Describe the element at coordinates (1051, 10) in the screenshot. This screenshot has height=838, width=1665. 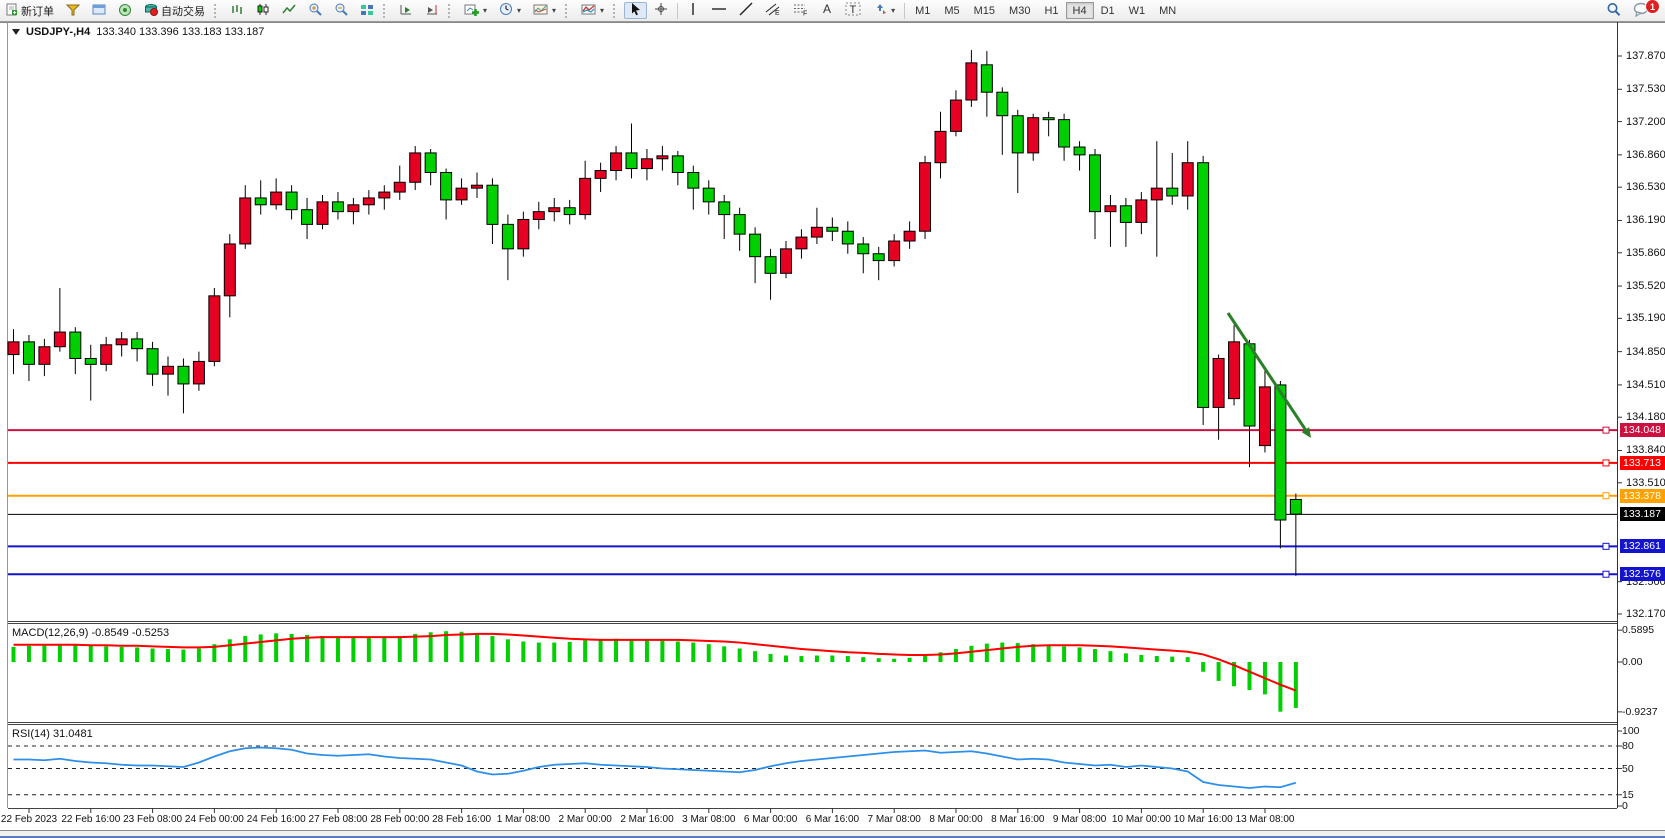
I see `timeframe-h1-button: H1` at that location.